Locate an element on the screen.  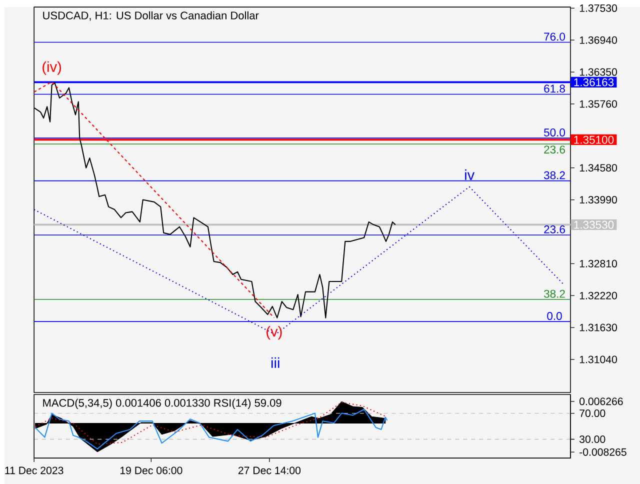
y2-tick-label: -0.008265 is located at coordinates (603, 452).